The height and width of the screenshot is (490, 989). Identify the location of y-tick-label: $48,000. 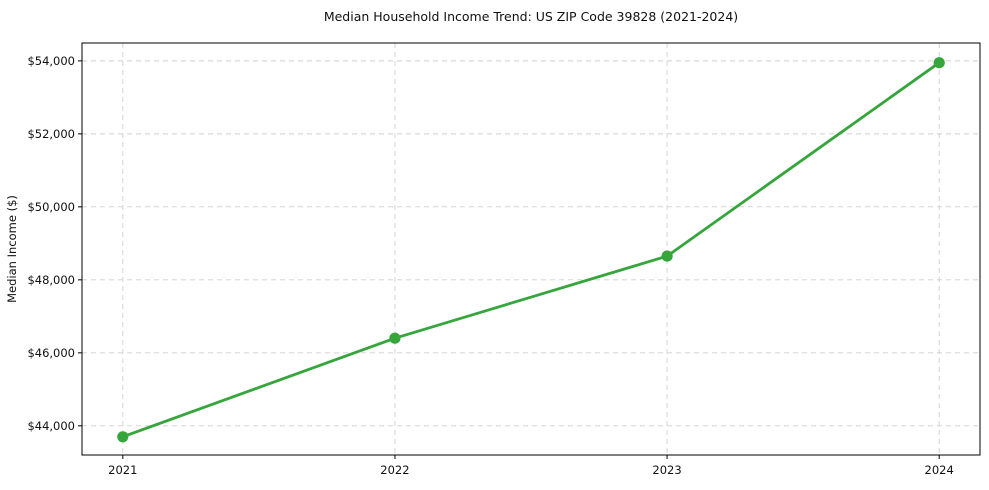
(51, 280).